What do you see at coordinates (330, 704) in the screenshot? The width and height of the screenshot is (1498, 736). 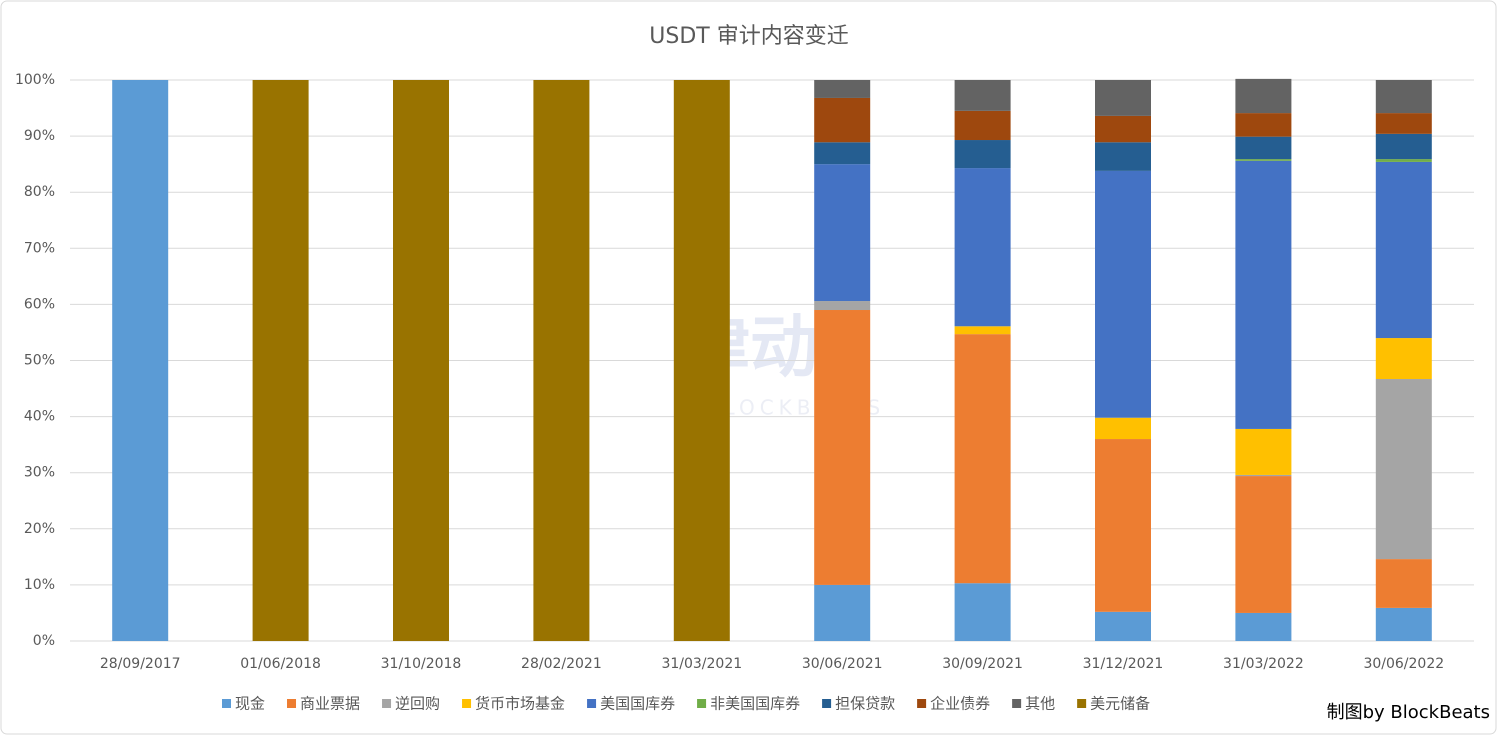 I see `legend-label: 商业票据` at bounding box center [330, 704].